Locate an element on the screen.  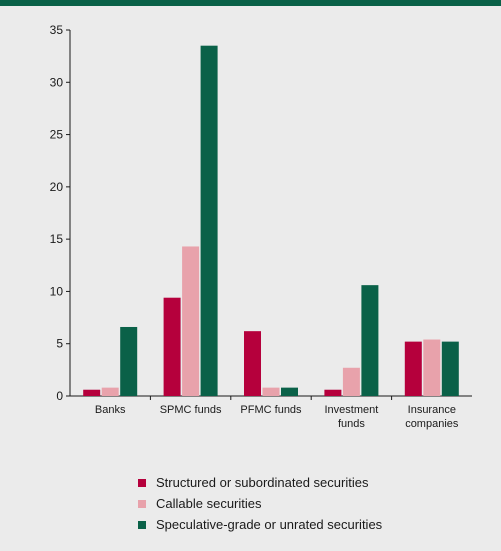
x-category-label: Insurance is located at coordinates (432, 410).